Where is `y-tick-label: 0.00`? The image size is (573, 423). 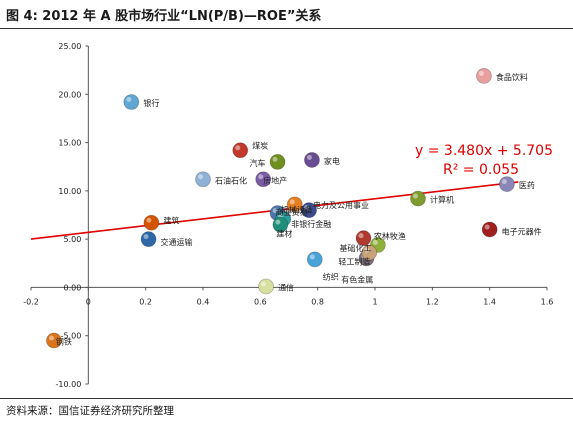 y-tick-label: 0.00 is located at coordinates (73, 287).